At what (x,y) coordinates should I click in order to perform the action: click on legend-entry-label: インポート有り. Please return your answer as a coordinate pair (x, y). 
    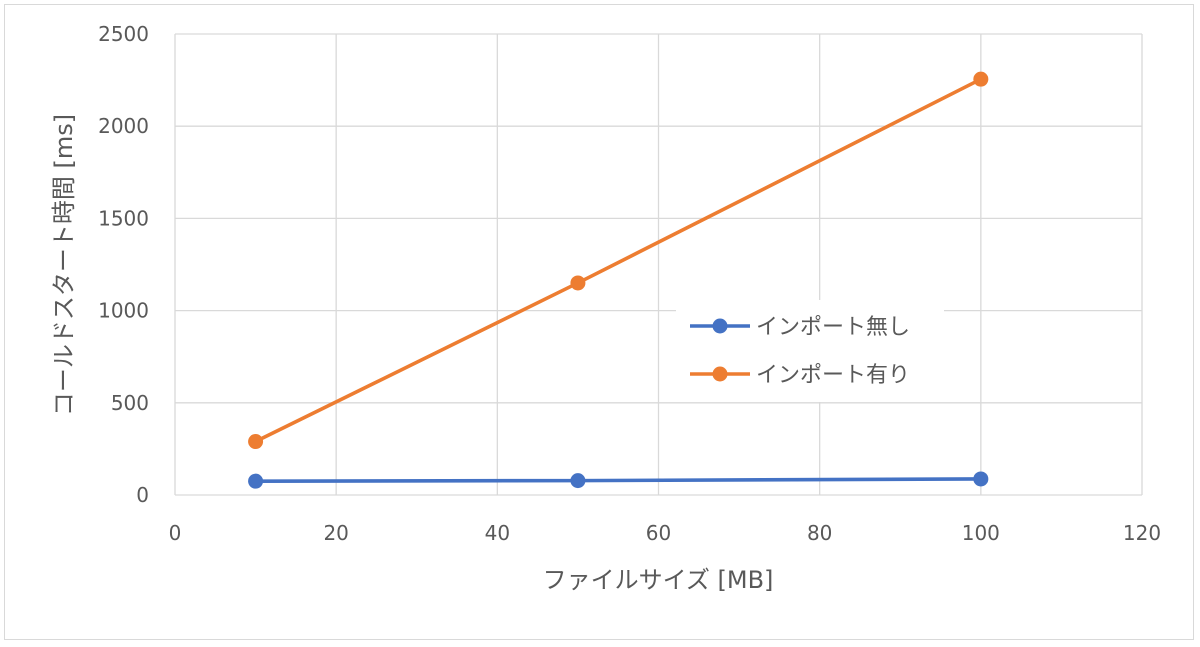
    Looking at the image, I should click on (833, 375).